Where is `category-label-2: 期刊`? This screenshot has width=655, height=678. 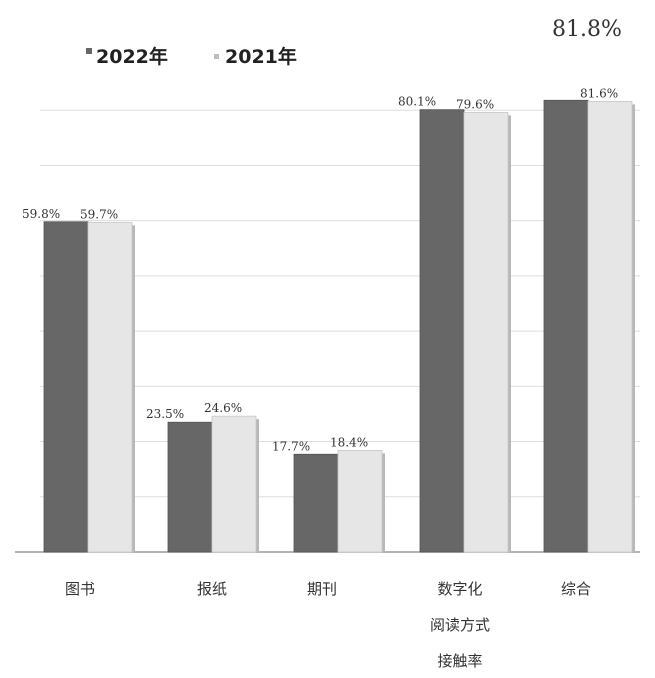 category-label-2: 期刊 is located at coordinates (322, 589).